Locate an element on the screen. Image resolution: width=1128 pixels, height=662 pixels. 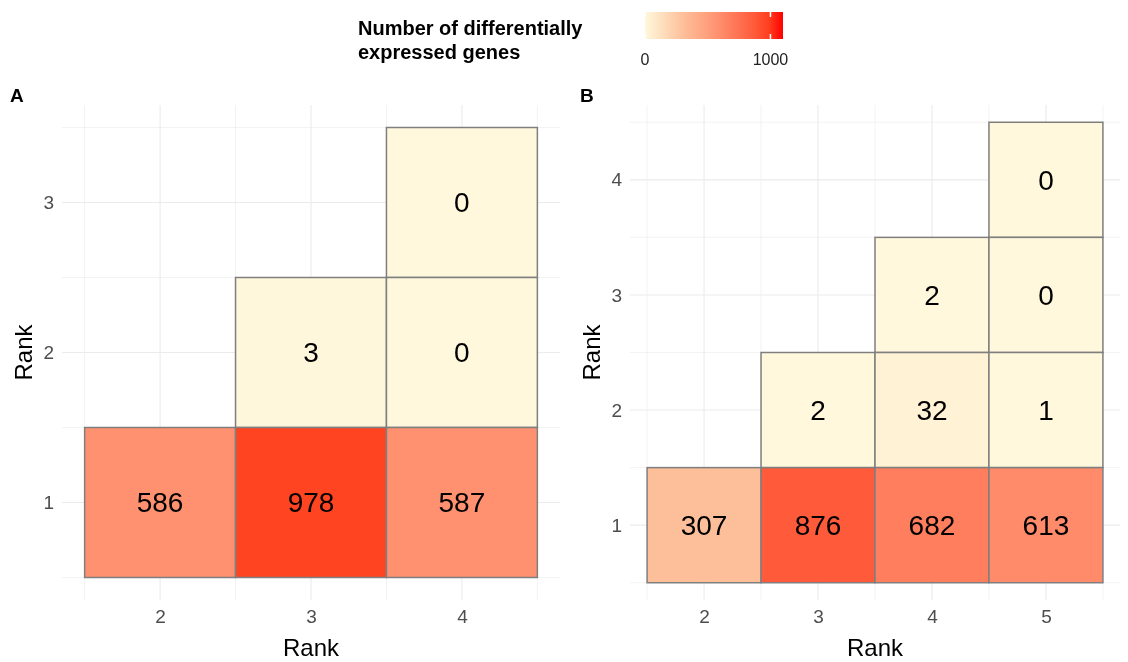
x-tick-label: 5 is located at coordinates (1046, 617).